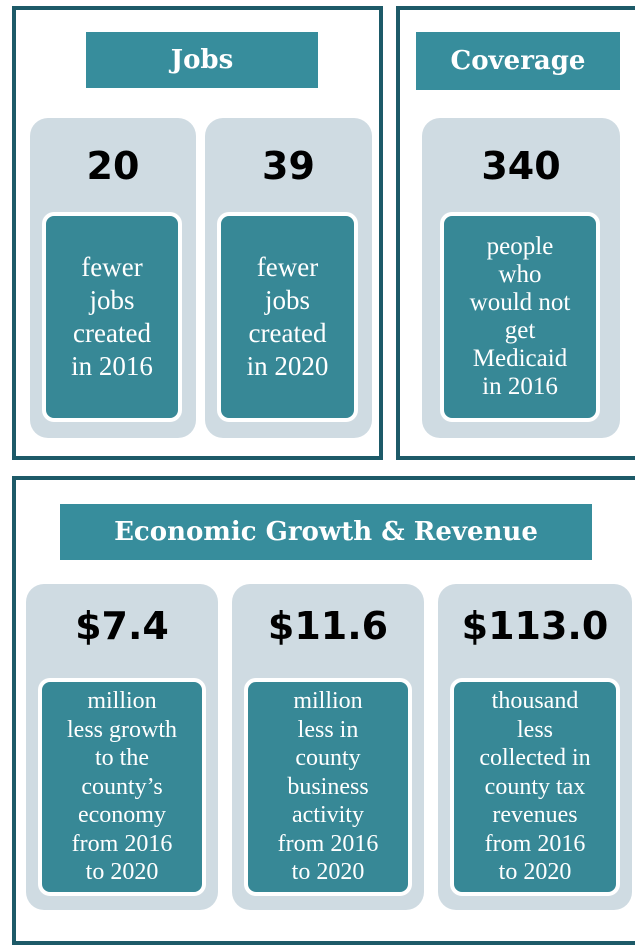  What do you see at coordinates (520, 274) in the screenshot?
I see `description-line: who` at bounding box center [520, 274].